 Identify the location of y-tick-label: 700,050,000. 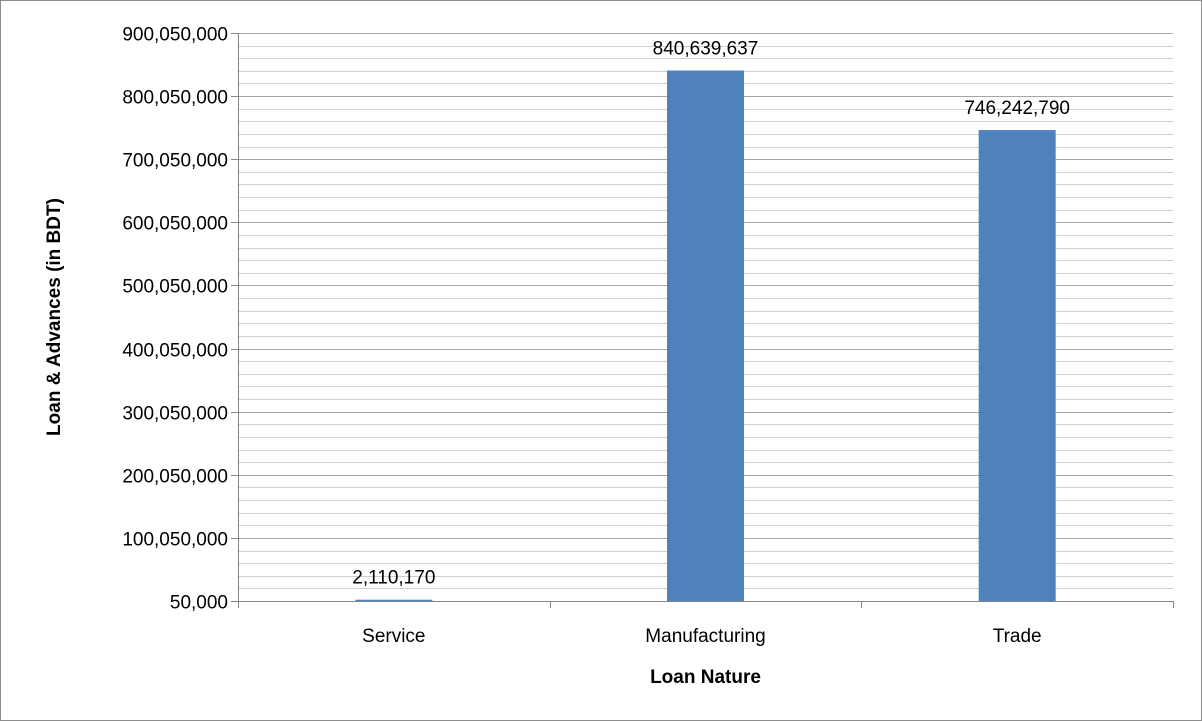
(175, 161).